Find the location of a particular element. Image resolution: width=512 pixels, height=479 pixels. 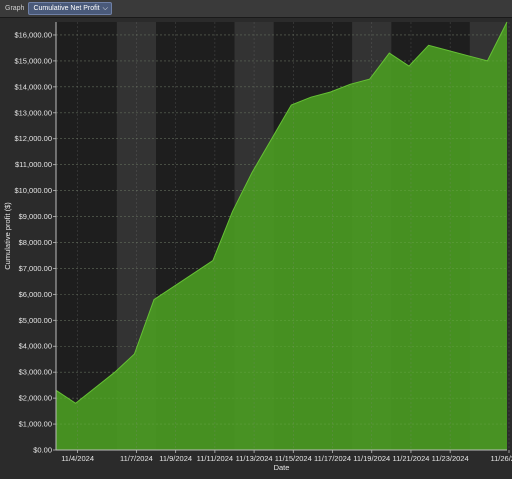

x-tick-label: 11/21/2024 is located at coordinates (410, 458).